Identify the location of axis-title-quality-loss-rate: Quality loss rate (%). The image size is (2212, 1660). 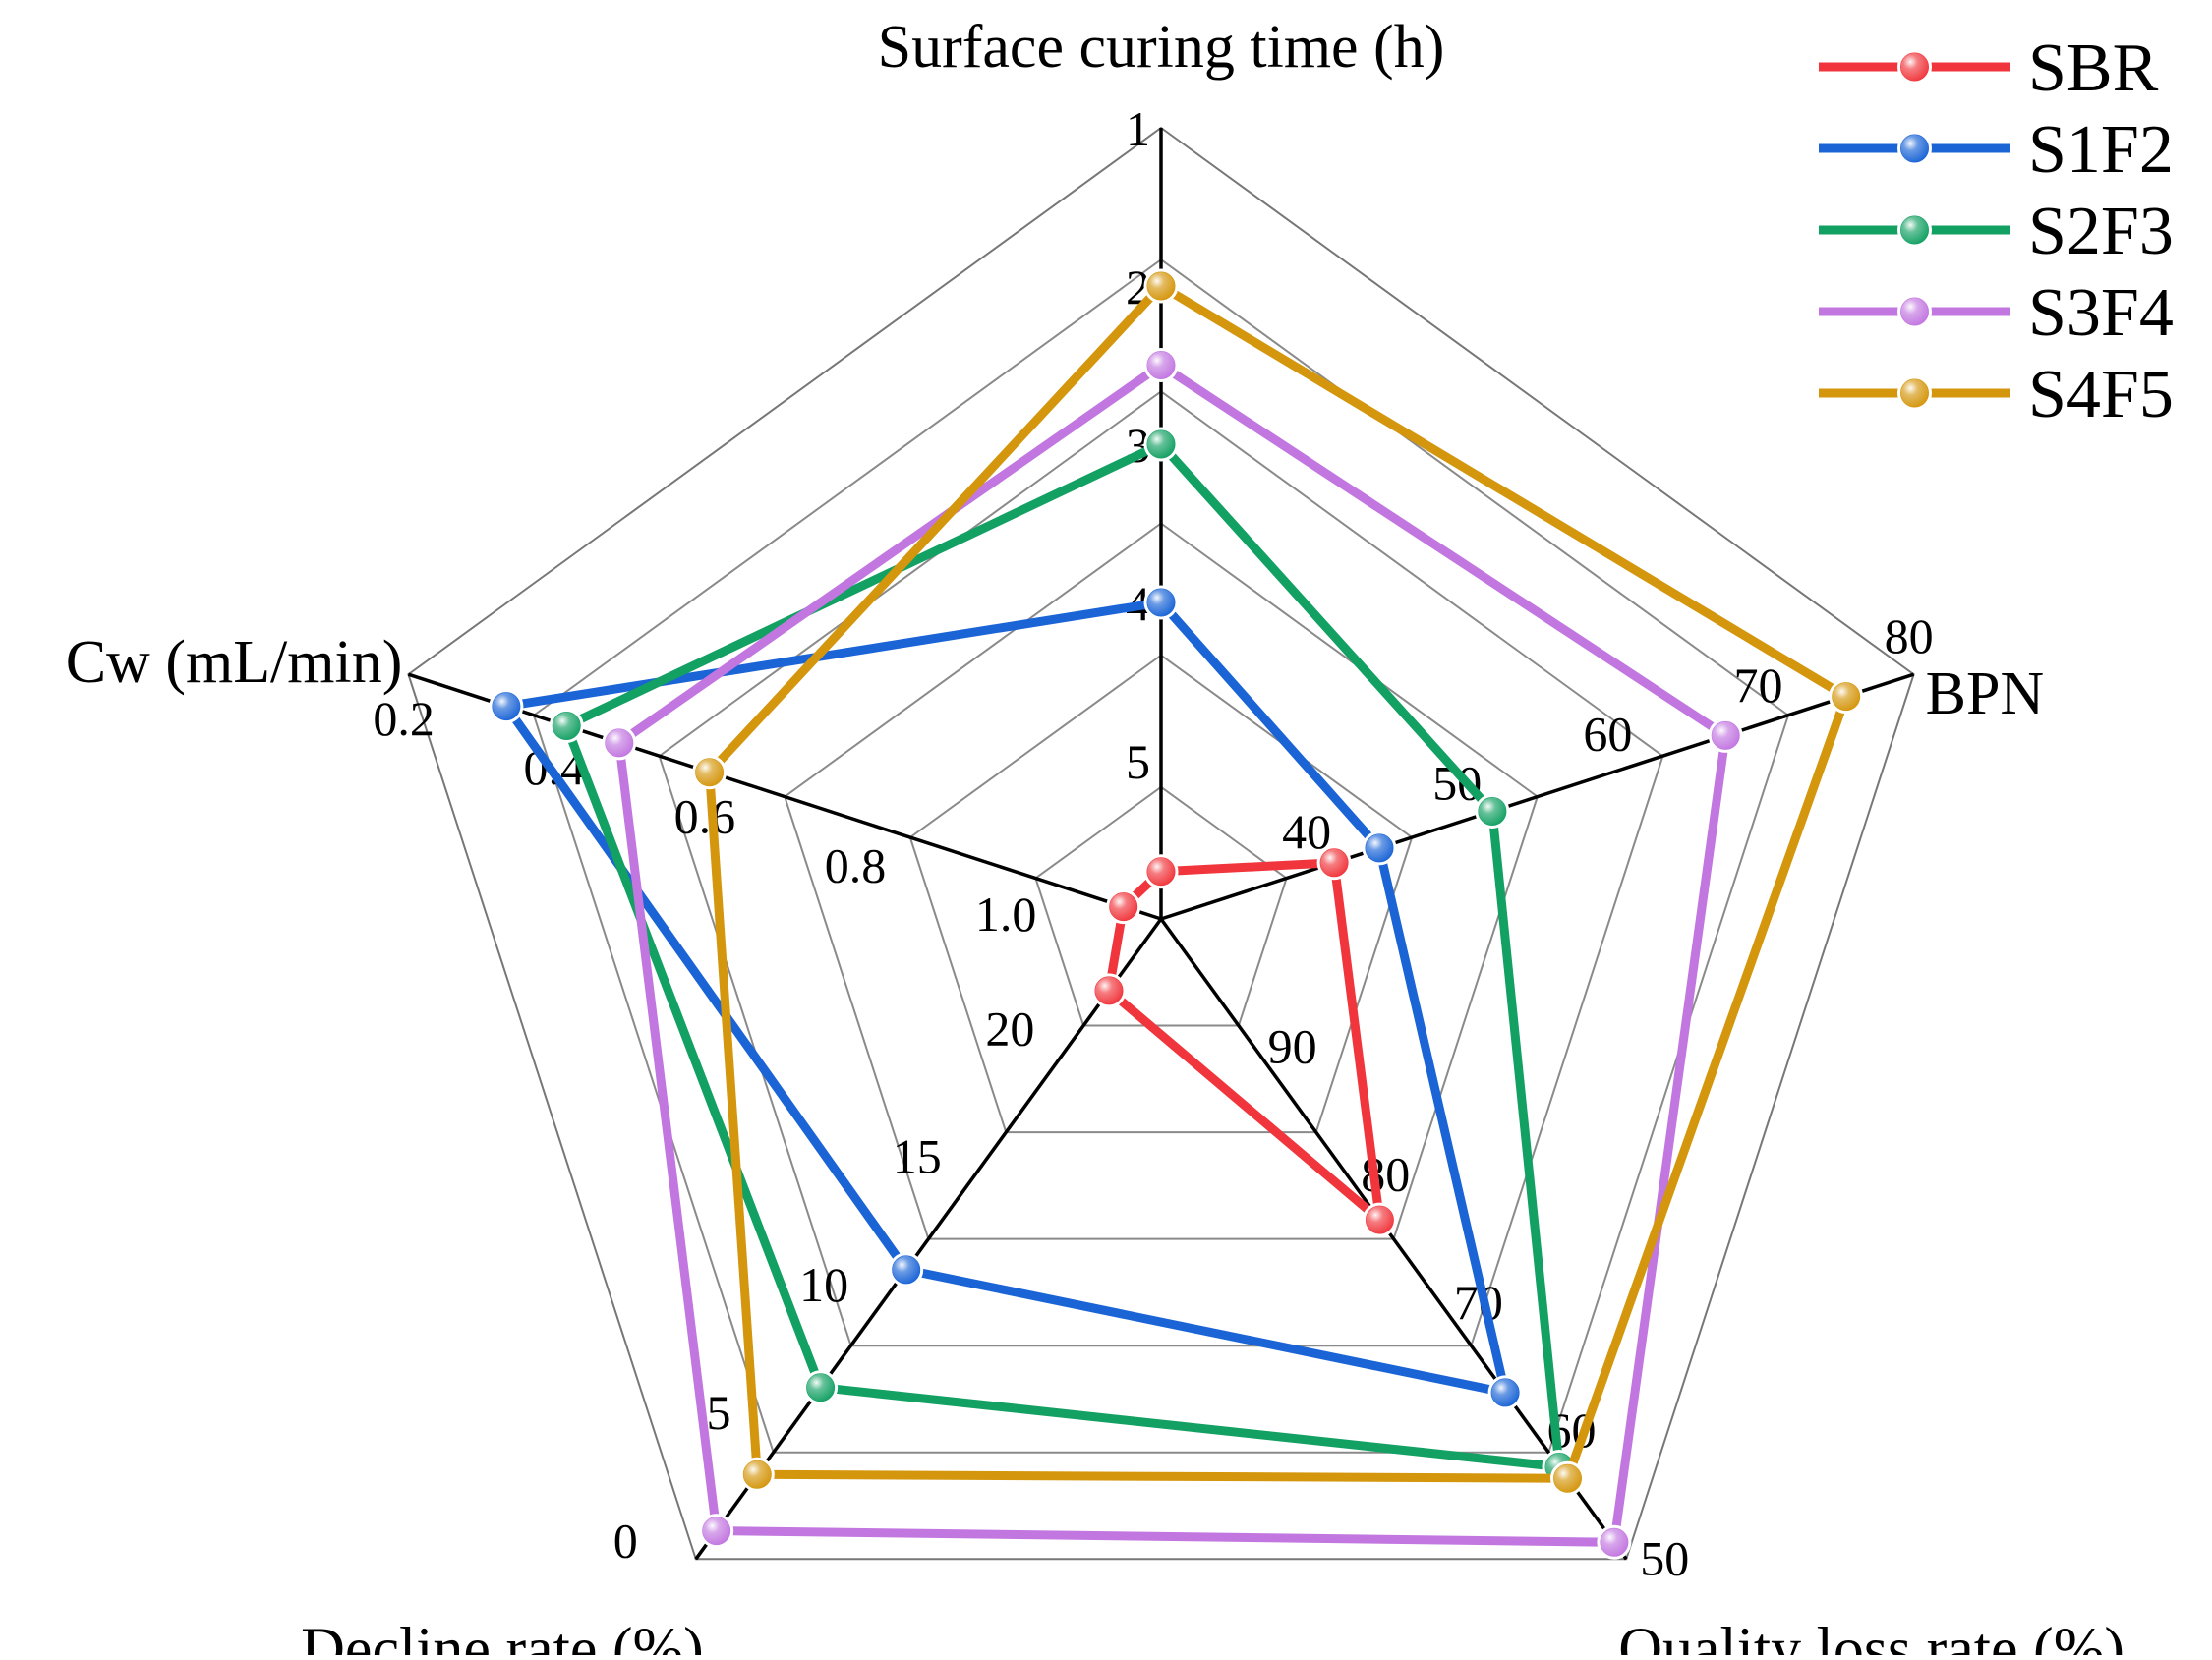
(1872, 1635).